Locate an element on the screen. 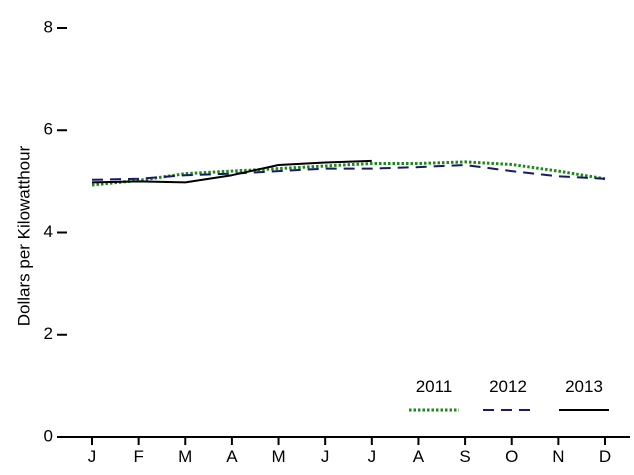 The height and width of the screenshot is (475, 634). y-tick-label: 0 is located at coordinates (48, 435).